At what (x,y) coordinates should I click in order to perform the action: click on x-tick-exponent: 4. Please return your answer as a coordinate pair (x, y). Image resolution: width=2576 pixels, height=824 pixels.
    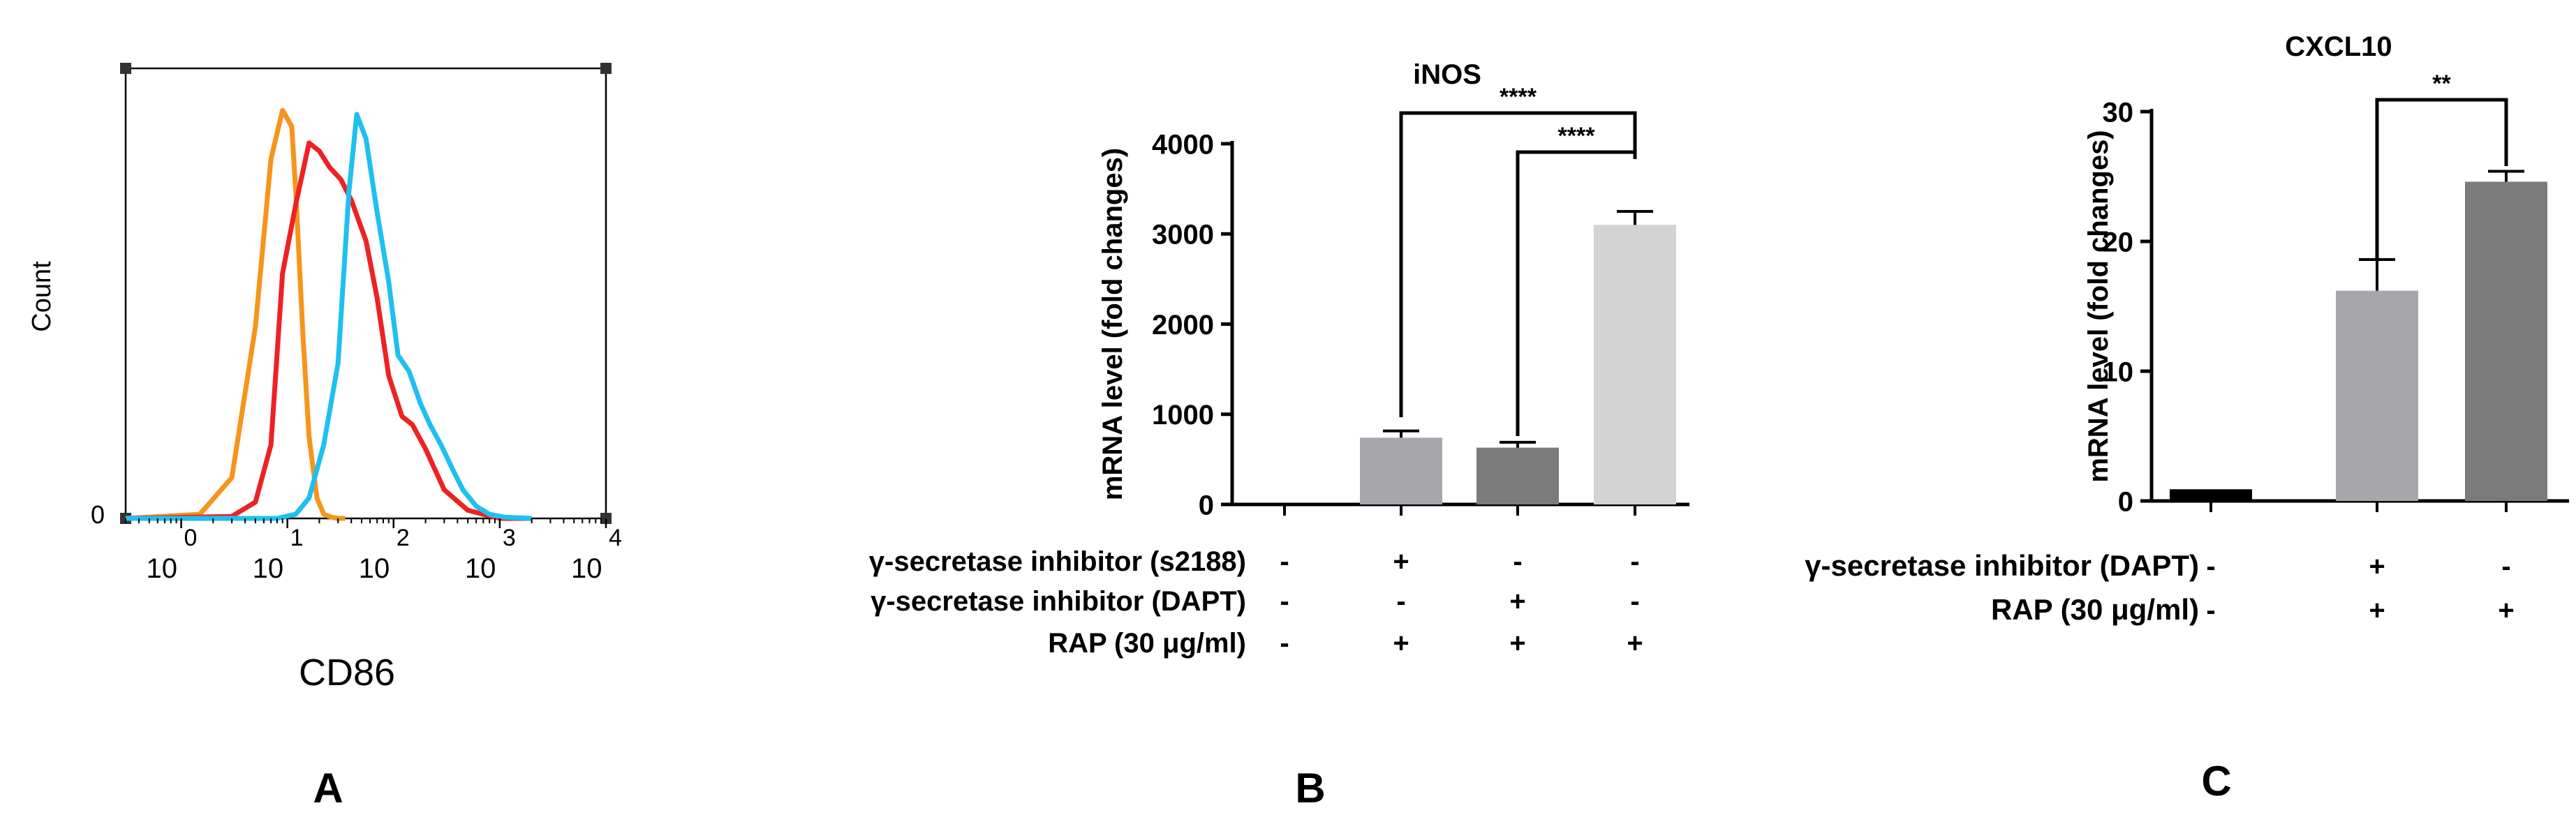
    Looking at the image, I should click on (615, 538).